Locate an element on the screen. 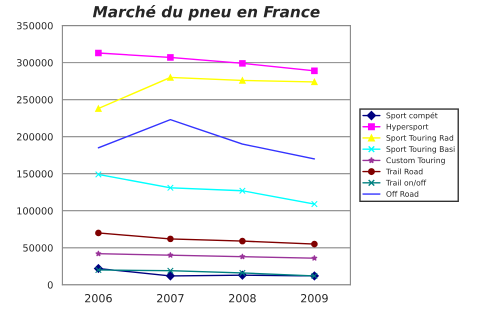 The image size is (480, 320). x-tick-label: 2009 is located at coordinates (314, 298).